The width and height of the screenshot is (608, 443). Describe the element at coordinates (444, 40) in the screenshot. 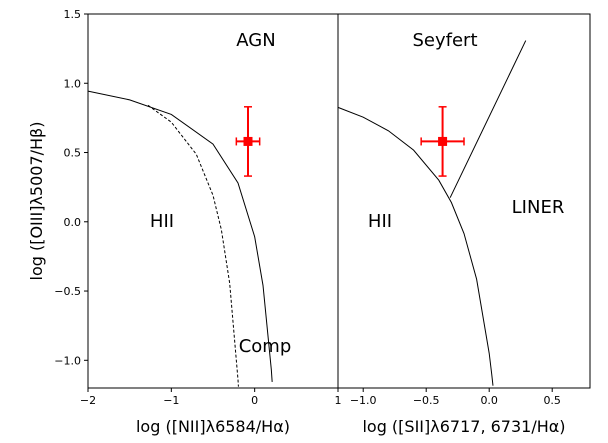

I see `annotation: Seyfert` at that location.